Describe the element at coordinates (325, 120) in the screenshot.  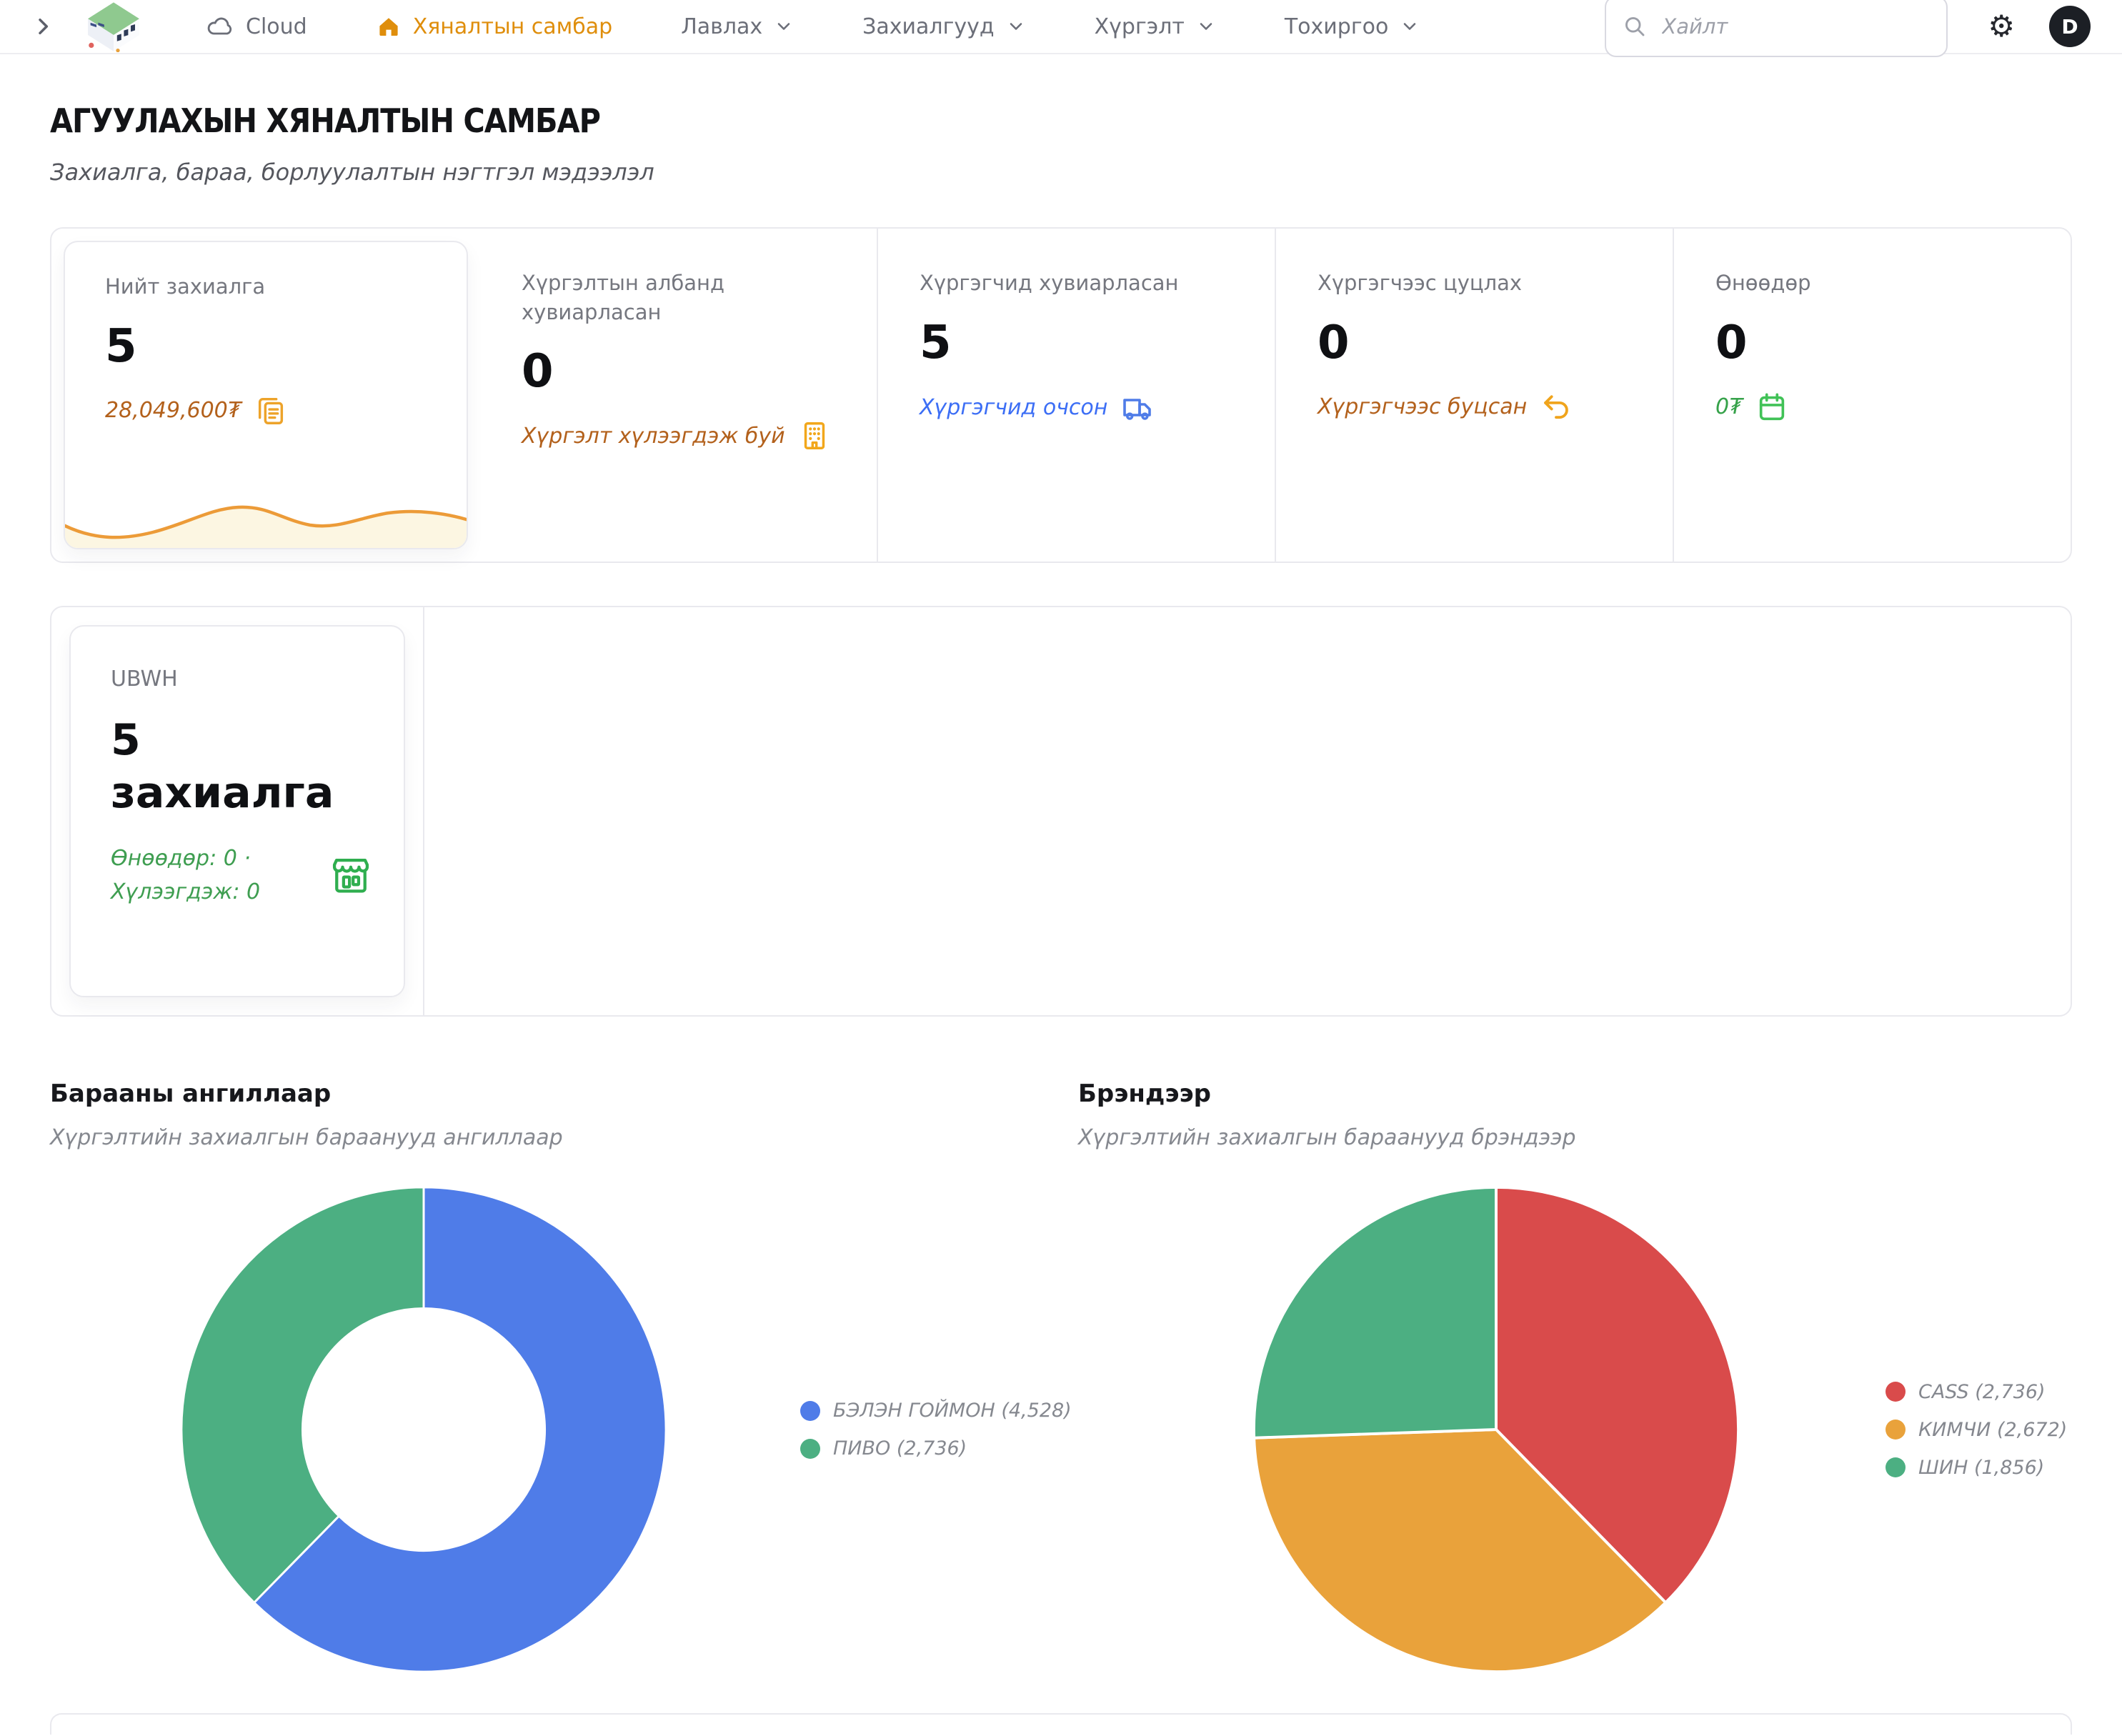
I see `page-title: АГУУЛАХЫН ХЯНАЛТЫН САМБАР` at that location.